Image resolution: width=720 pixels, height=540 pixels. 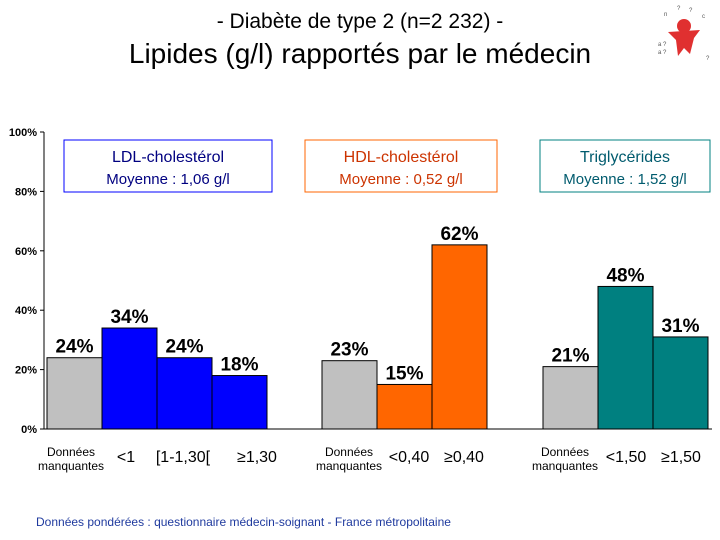 I want to click on x-category-label: ≥0,40, so click(x=464, y=457).